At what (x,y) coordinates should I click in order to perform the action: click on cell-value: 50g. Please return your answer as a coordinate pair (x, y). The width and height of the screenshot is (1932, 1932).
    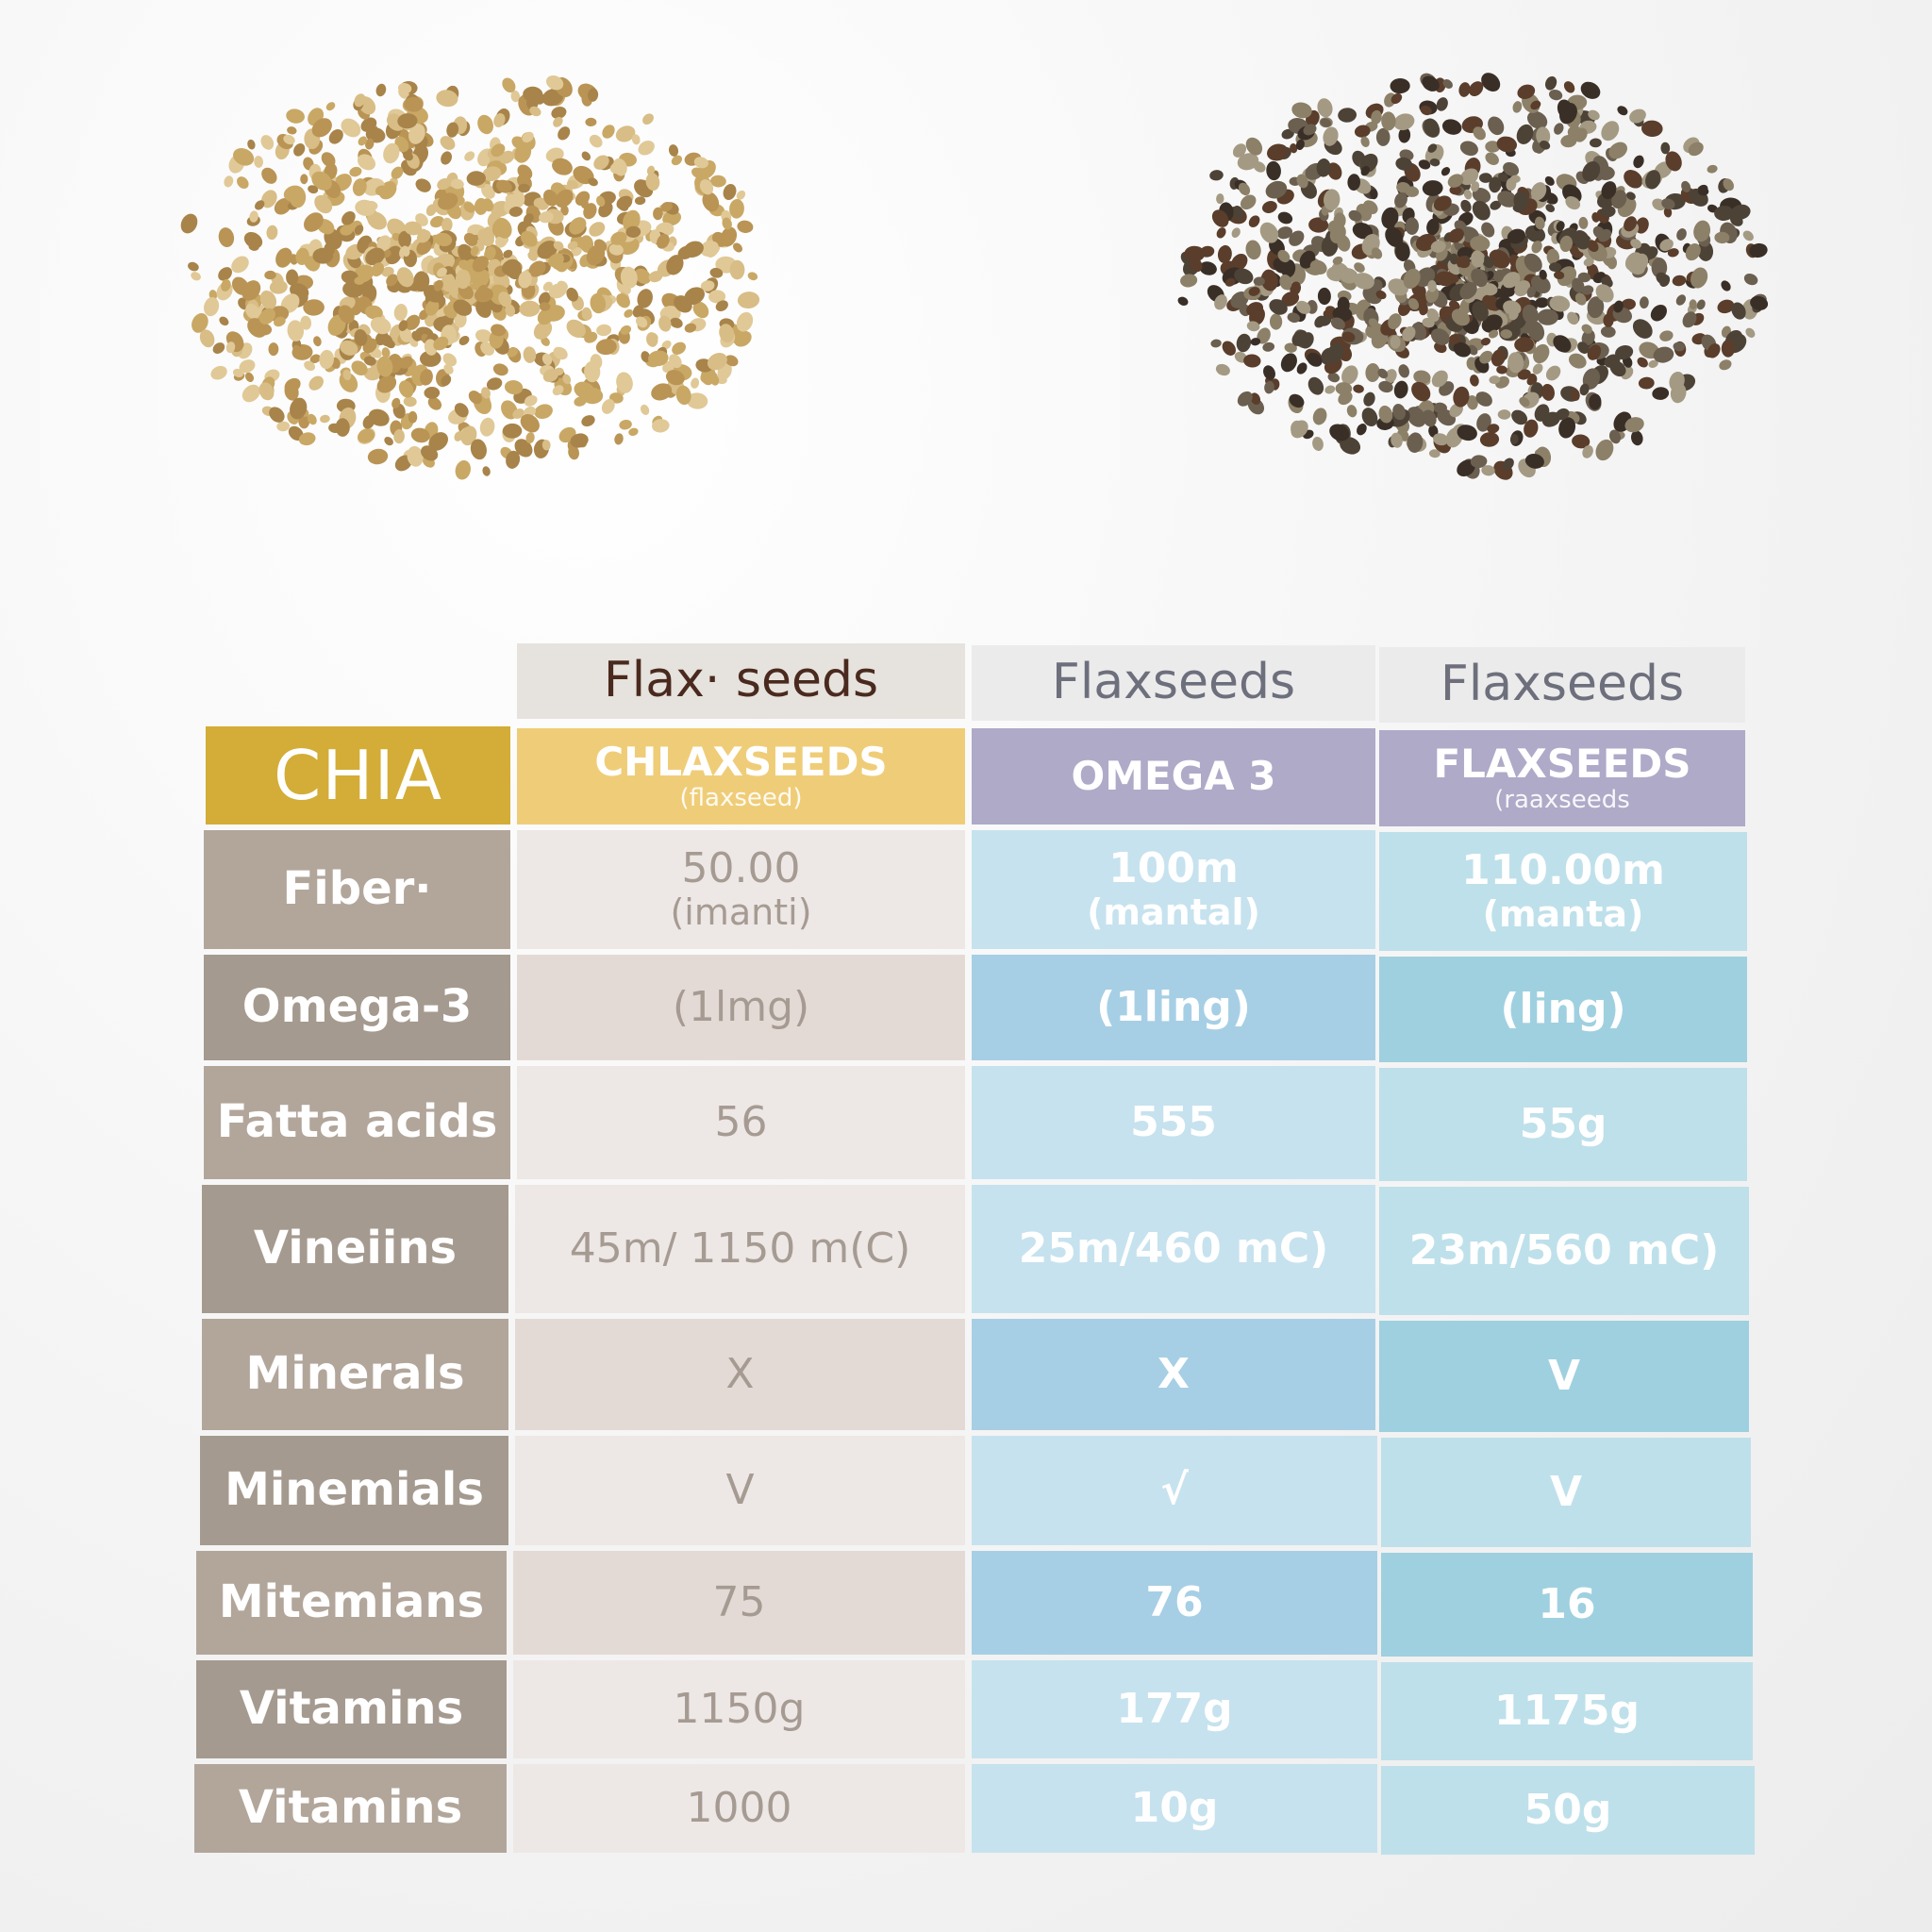
    Looking at the image, I should click on (1568, 1809).